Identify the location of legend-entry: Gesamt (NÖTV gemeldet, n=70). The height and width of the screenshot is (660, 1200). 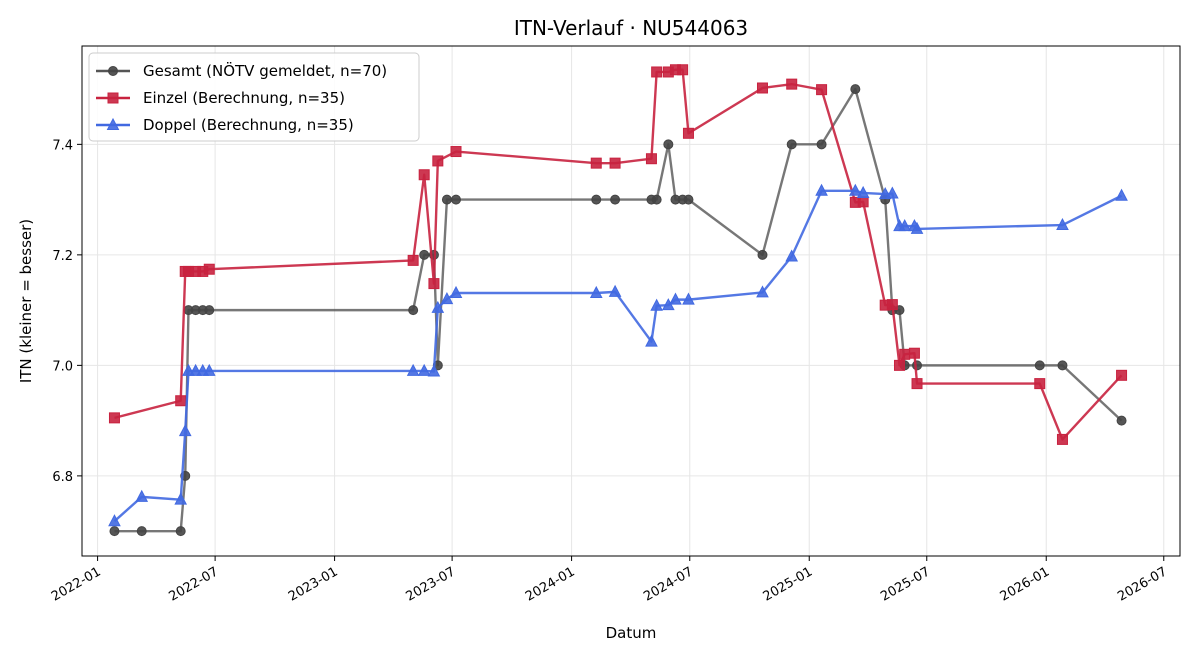
(241, 70).